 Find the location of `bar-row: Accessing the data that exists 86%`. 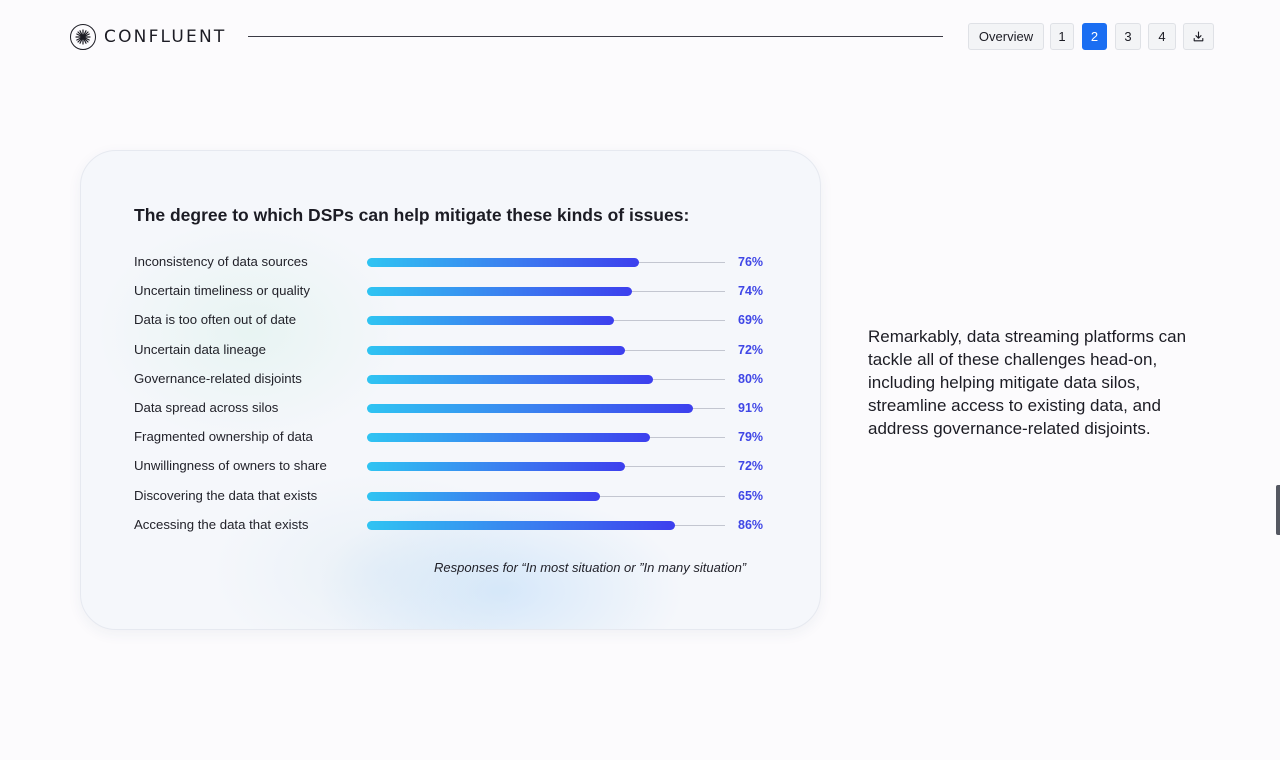

bar-row: Accessing the data that exists 86% is located at coordinates (451, 525).